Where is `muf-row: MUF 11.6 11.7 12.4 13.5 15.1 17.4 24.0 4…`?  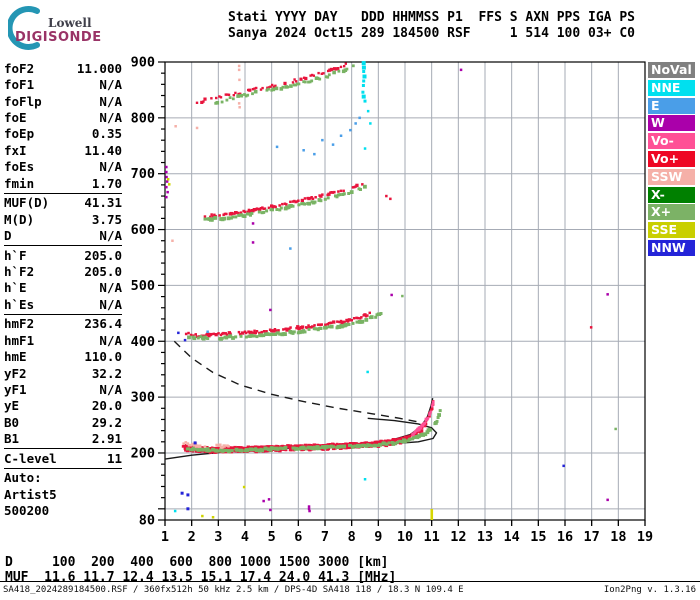
muf-row: MUF 11.6 11.7 12.4 13.5 15.1 17.4 24.0 4… is located at coordinates (201, 577).